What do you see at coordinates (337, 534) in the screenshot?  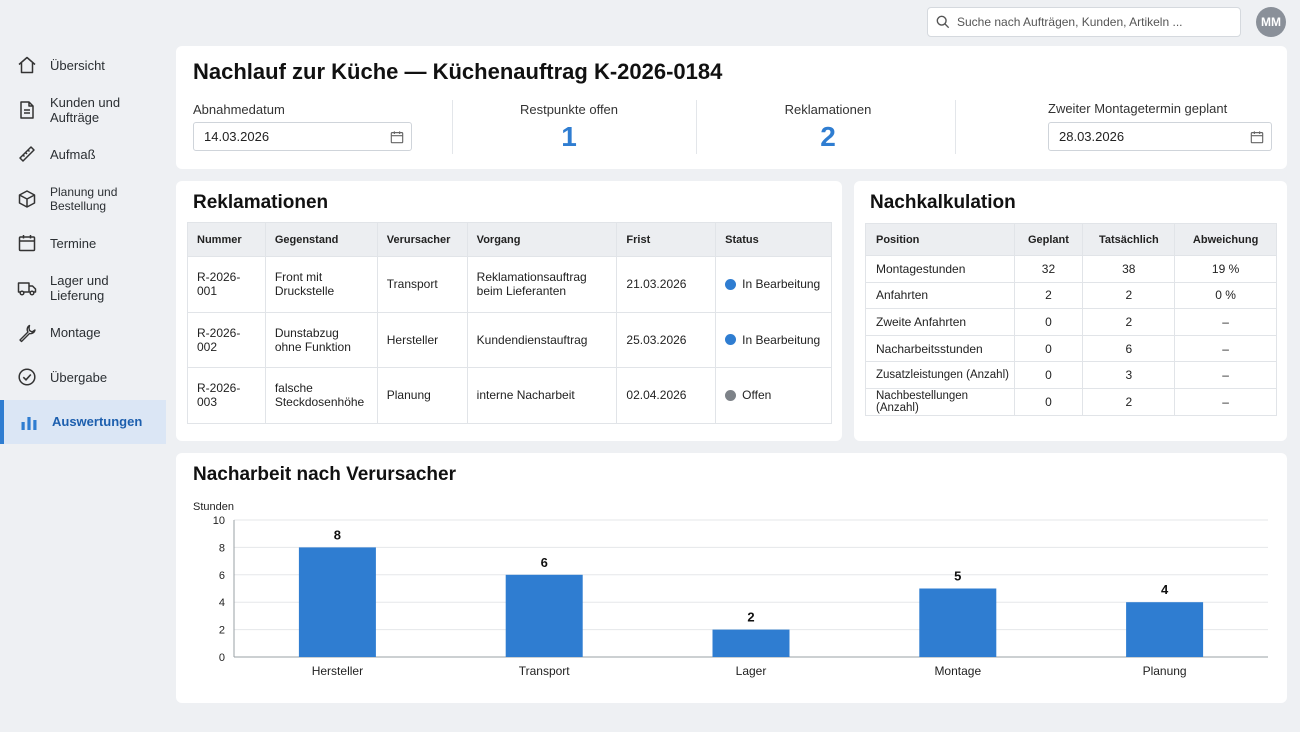 I see `data-label: 8` at bounding box center [337, 534].